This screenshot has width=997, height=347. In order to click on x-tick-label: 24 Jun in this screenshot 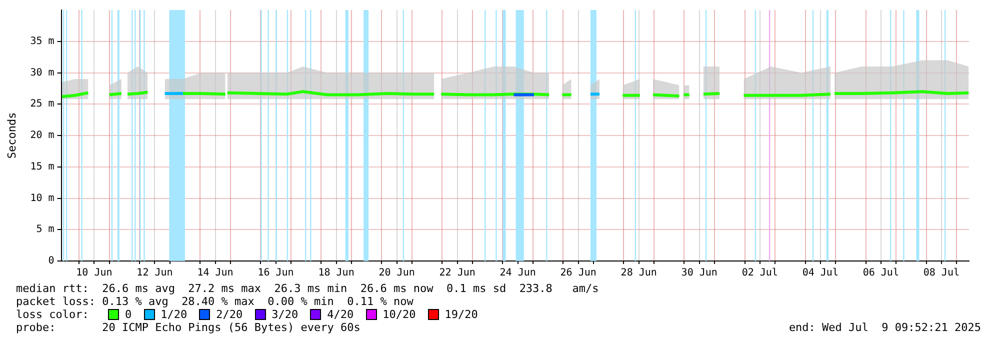, I will do `click(518, 273)`.